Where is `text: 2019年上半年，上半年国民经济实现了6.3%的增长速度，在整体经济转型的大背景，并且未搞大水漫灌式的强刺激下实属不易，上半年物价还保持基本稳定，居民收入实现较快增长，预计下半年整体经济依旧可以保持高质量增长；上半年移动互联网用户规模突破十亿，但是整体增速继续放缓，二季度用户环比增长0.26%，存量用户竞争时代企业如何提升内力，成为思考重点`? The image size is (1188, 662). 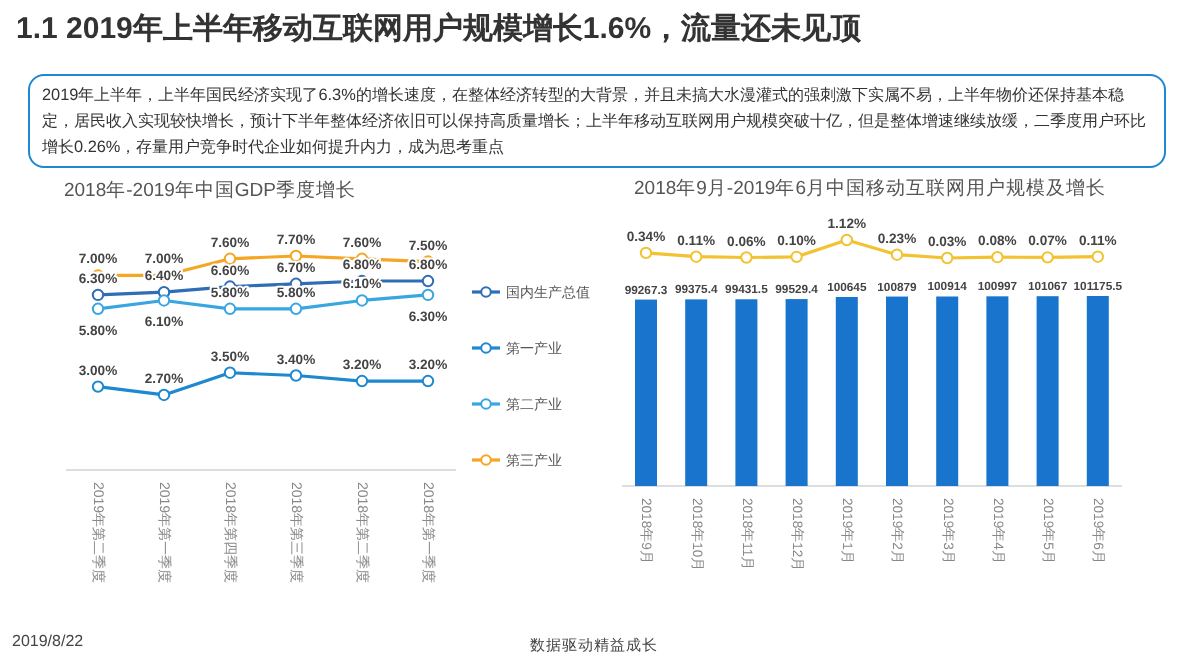 text: 2019年上半年，上半年国民经济实现了6.3%的增长速度，在整体经济转型的大背景，并且未搞大水漫灌式的强刺激下实属不易，上半年物价还保持基本稳定，居民收入实现较快增长，预计下半年整体经济依旧可以保持高质量增长；上半年移动互联网用户规模突破十亿，但是整体增速继续放缓，二季度用户环比增长0.26%，存量用户竞争时代企业如何提升内力，成为思考重点 is located at coordinates (597, 121).